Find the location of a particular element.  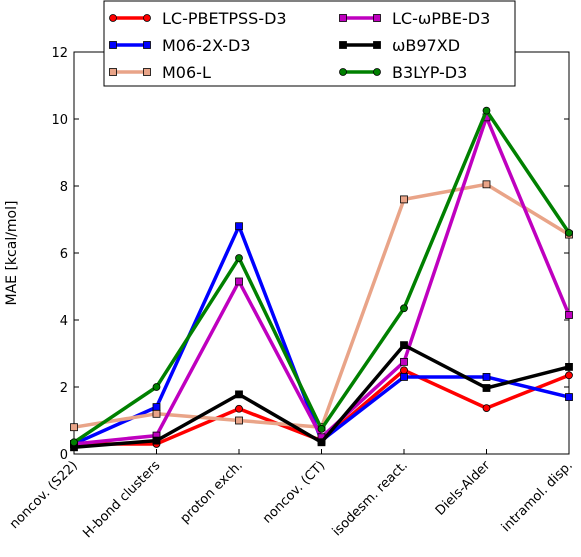

legend-box is located at coordinates (309, 43).